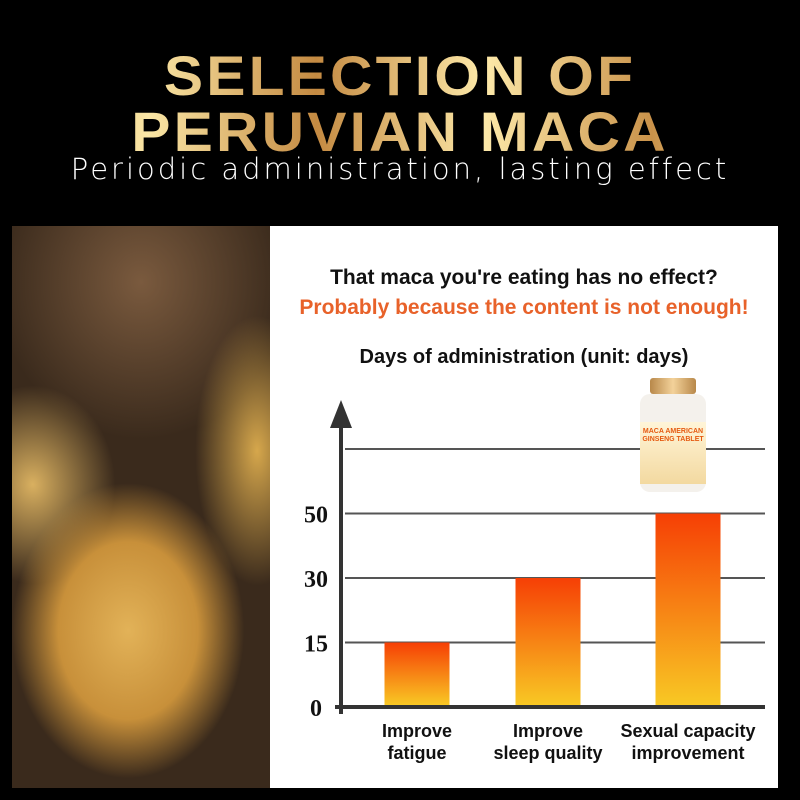 The width and height of the screenshot is (800, 800). Describe the element at coordinates (688, 753) in the screenshot. I see `x-tick-line: improvement` at that location.